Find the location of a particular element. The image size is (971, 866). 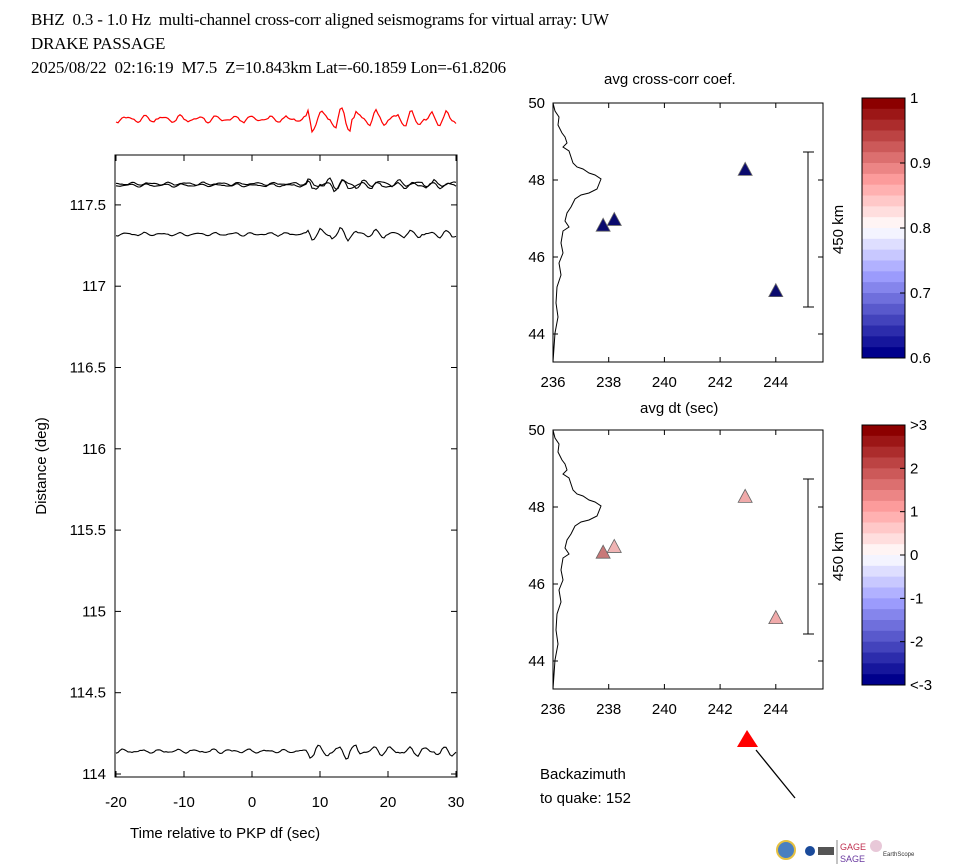

colorbar-tick-label: 0 is located at coordinates (914, 555).